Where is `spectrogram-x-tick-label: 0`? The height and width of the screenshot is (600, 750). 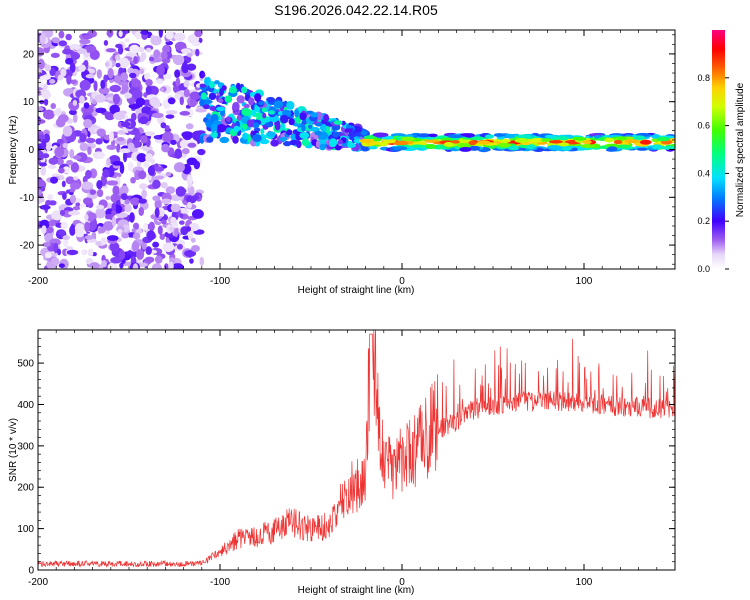
spectrogram-x-tick-label: 0 is located at coordinates (402, 281).